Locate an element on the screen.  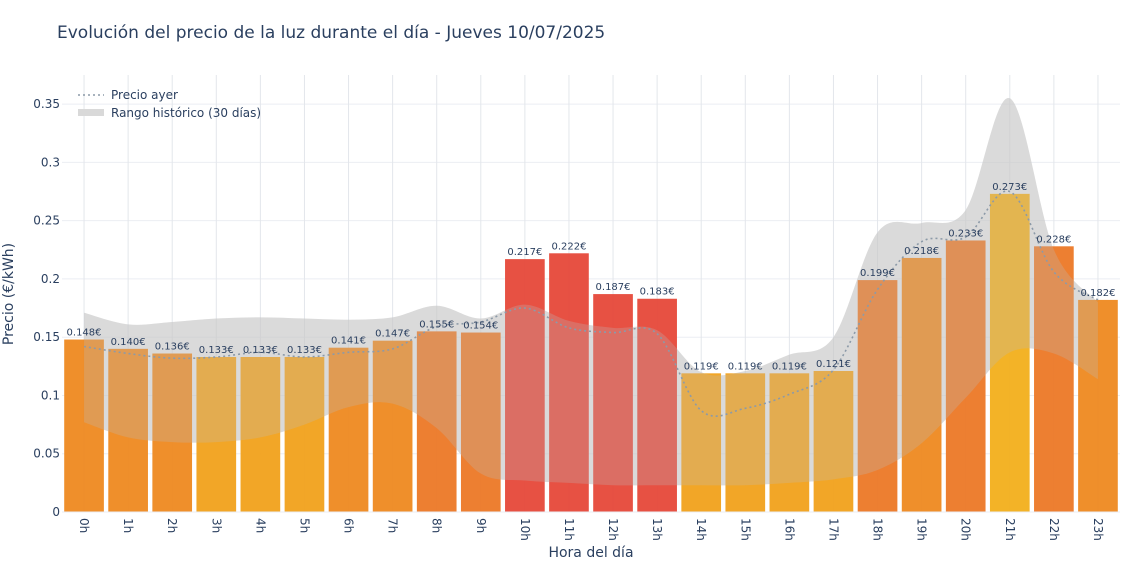
legend-label-precio-ayer: Precio ayer is located at coordinates (144, 95).